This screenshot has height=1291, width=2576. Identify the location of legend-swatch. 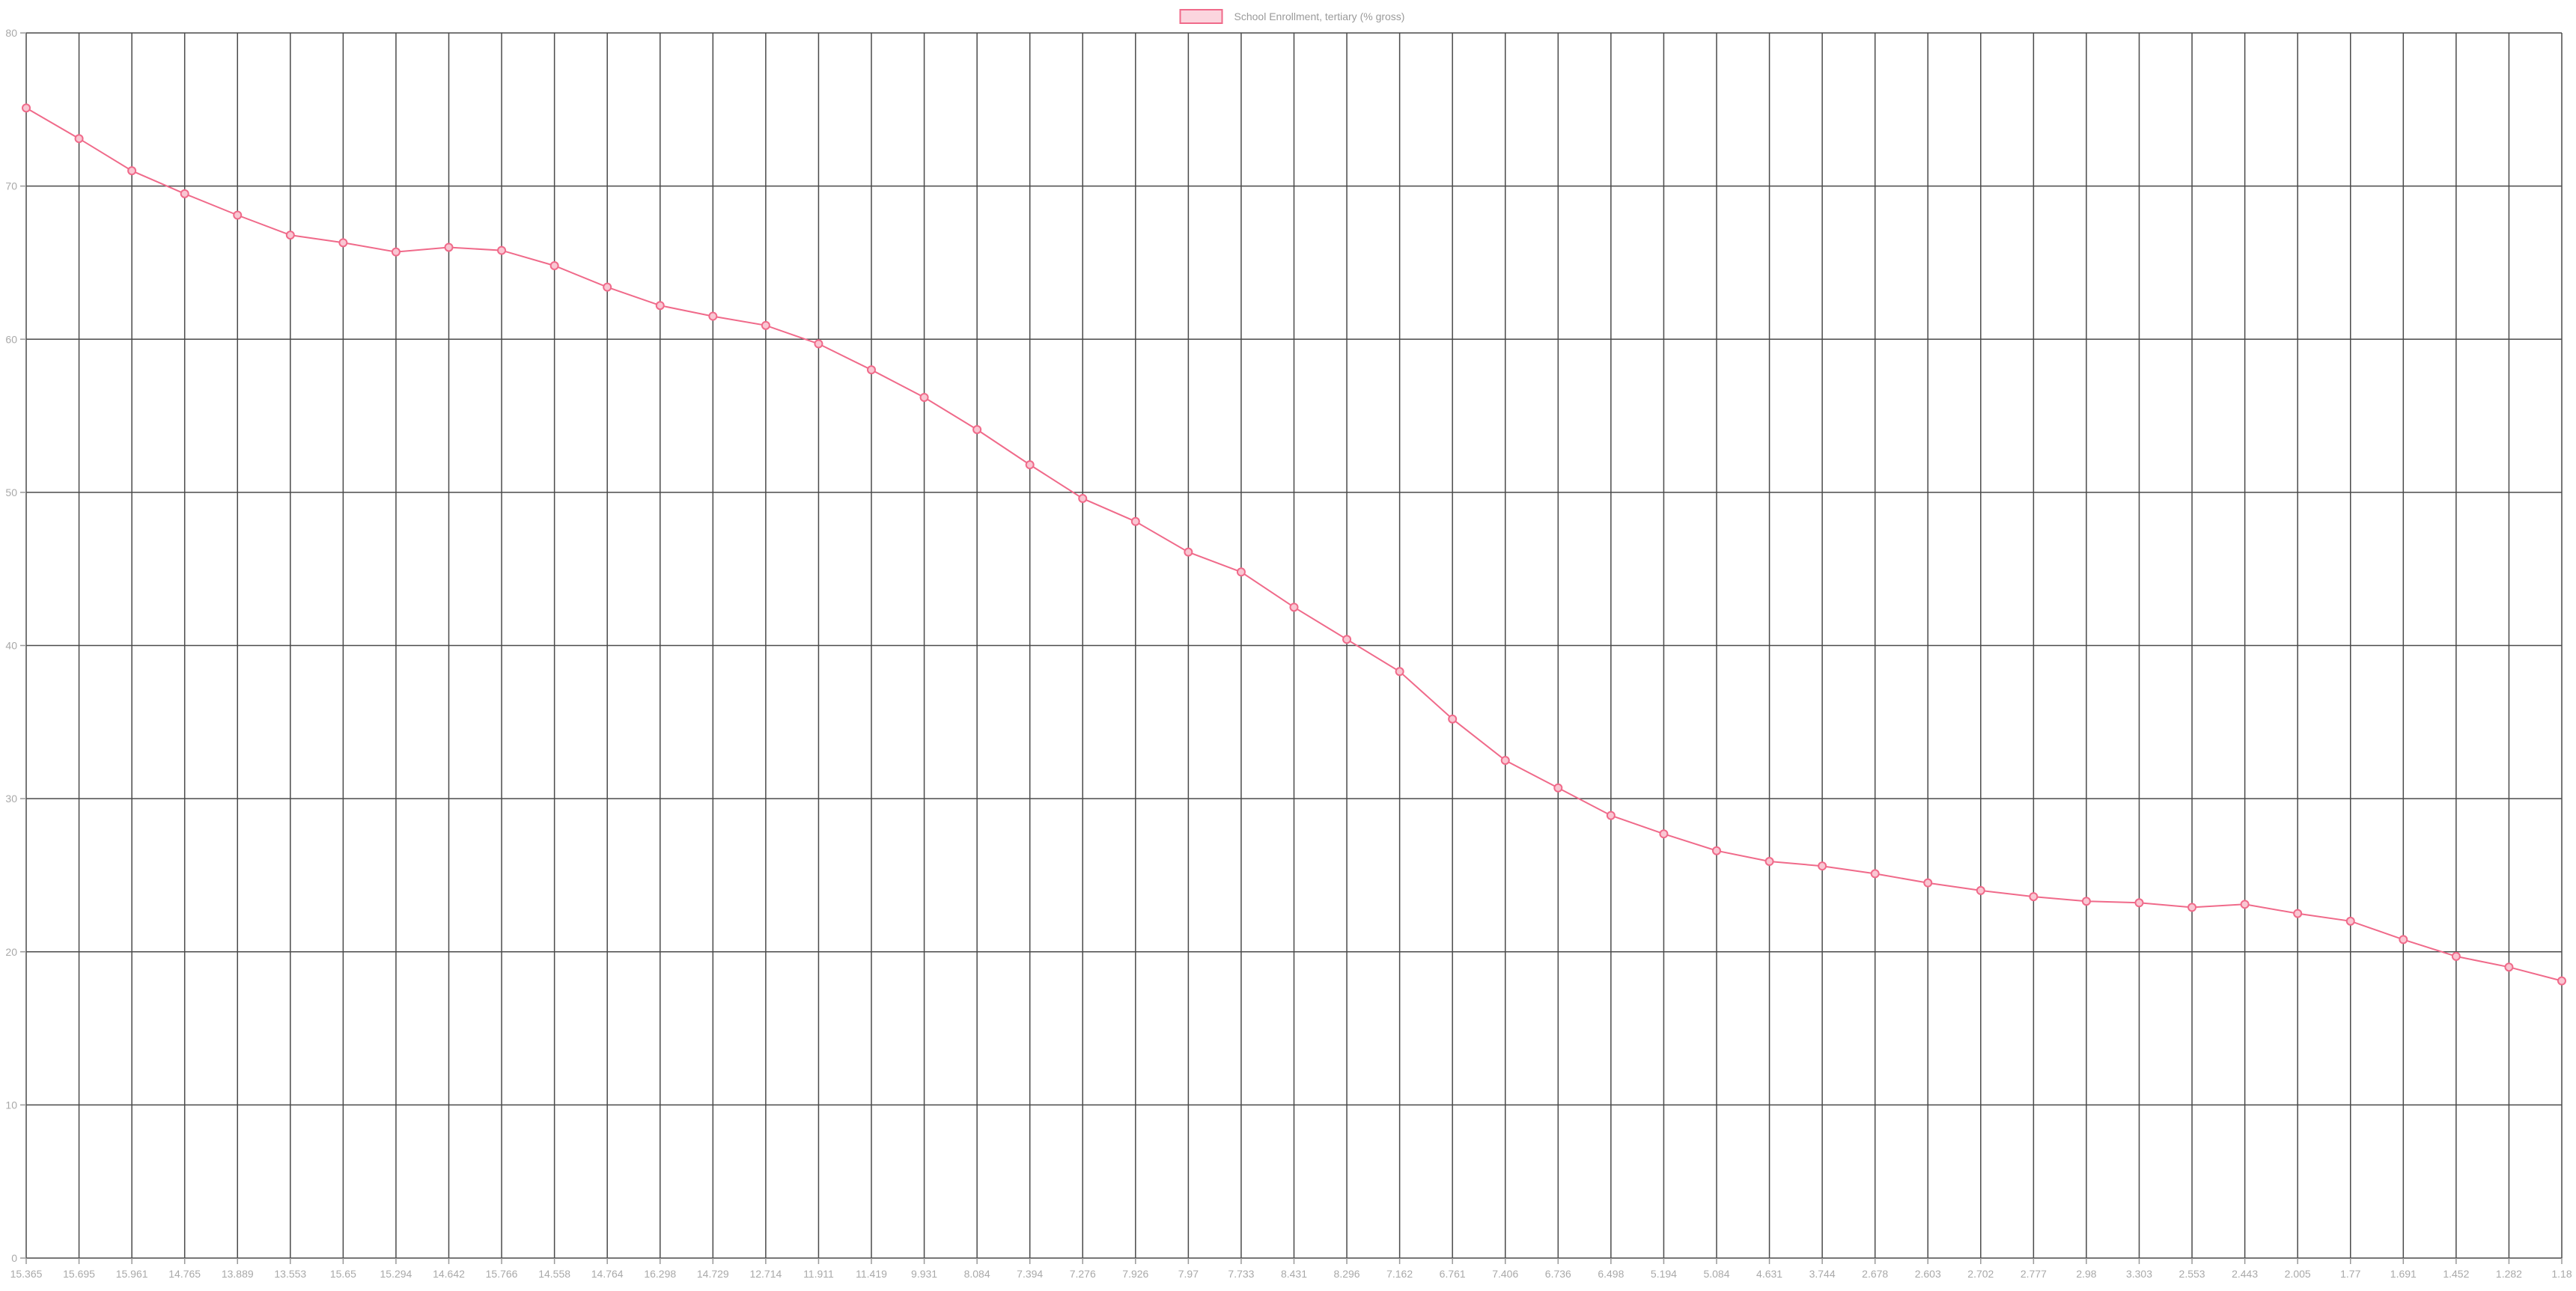
(1201, 17).